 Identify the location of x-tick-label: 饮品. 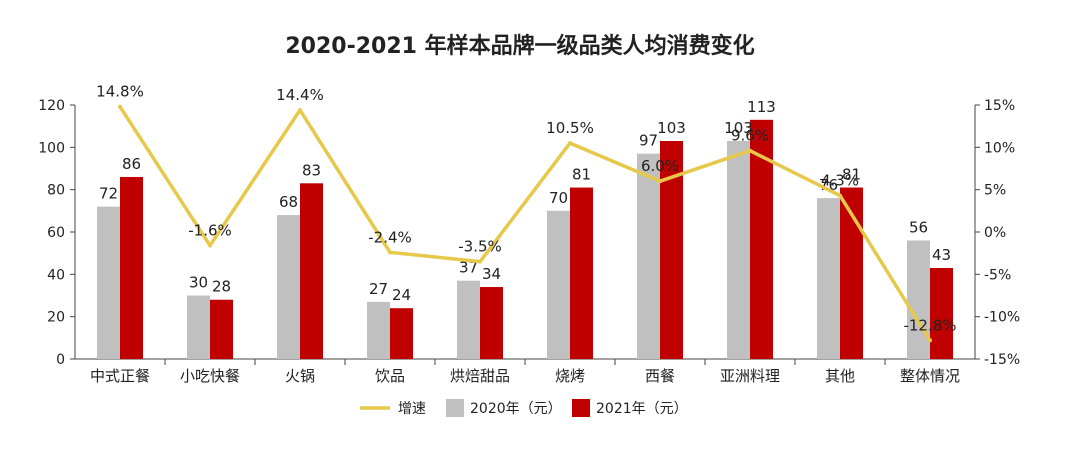
(390, 376).